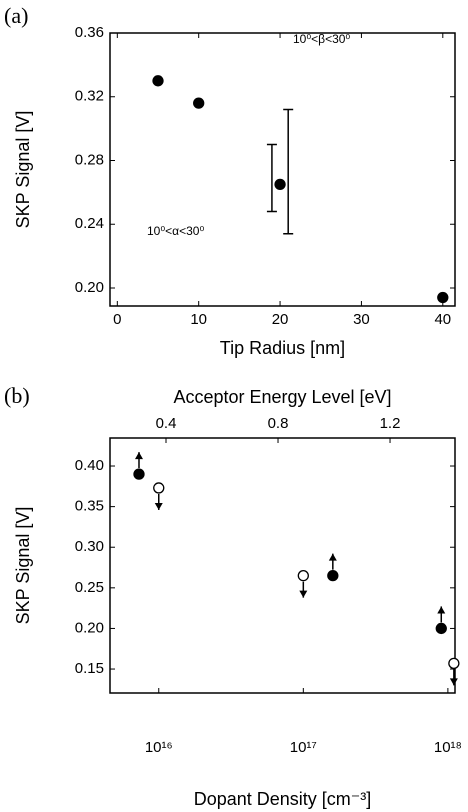 The width and height of the screenshot is (468, 812). I want to click on y-tick-label: 0.35, so click(89, 506).